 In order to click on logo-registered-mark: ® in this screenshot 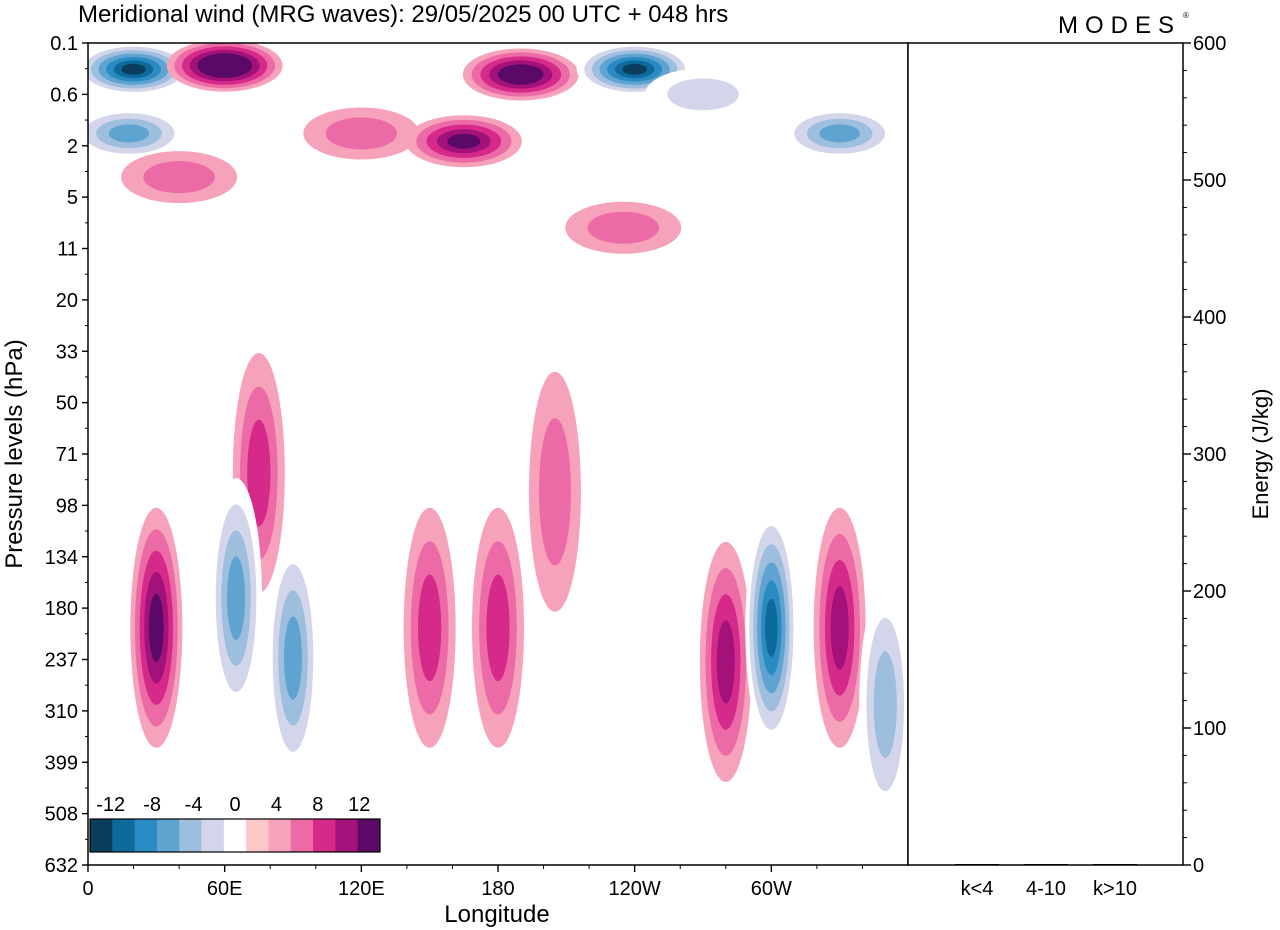, I will do `click(1186, 15)`.